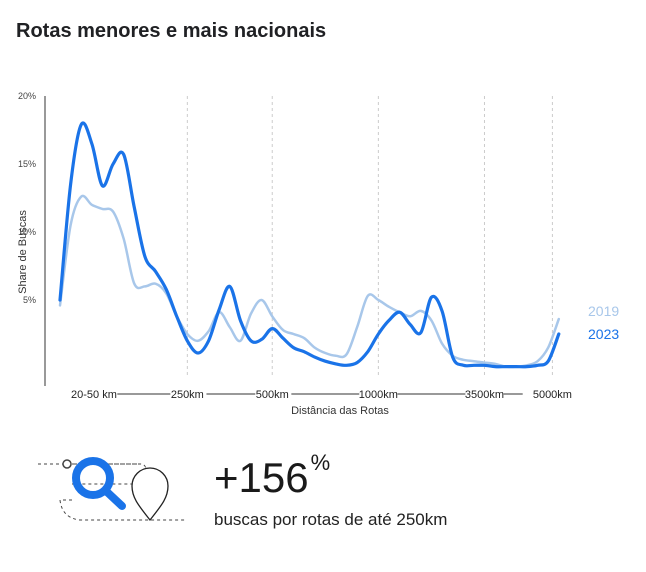 Image resolution: width=646 pixels, height=572 pixels. What do you see at coordinates (27, 232) in the screenshot?
I see `y-tick-label: 10%` at bounding box center [27, 232].